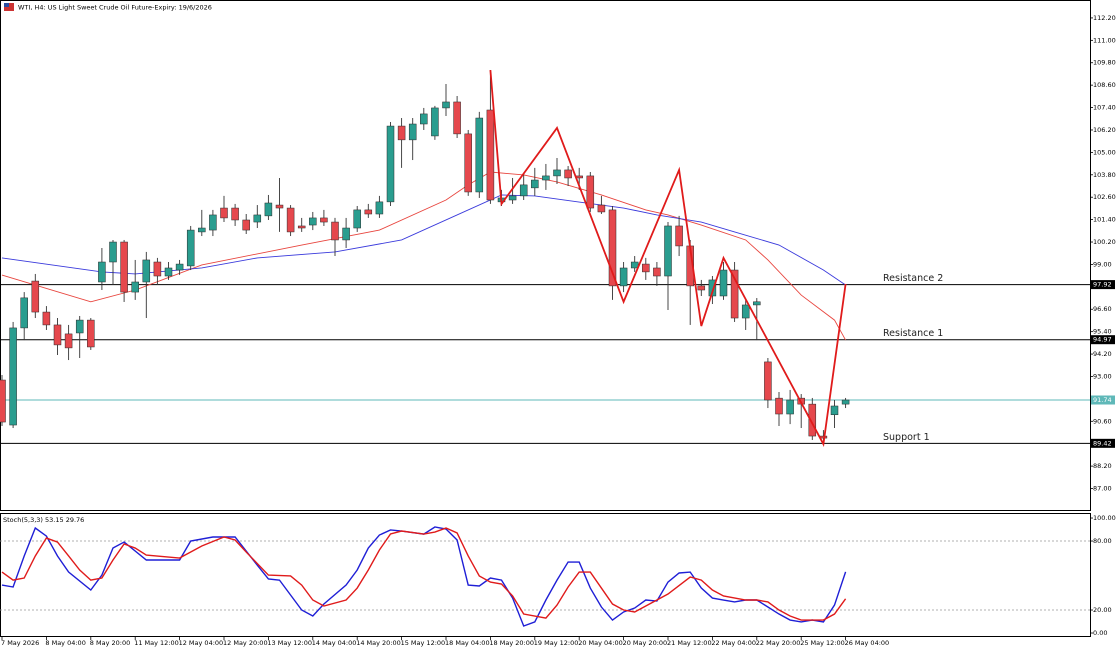 The height and width of the screenshot is (647, 1116). I want to click on y-tick-label: 101.40, so click(1104, 220).